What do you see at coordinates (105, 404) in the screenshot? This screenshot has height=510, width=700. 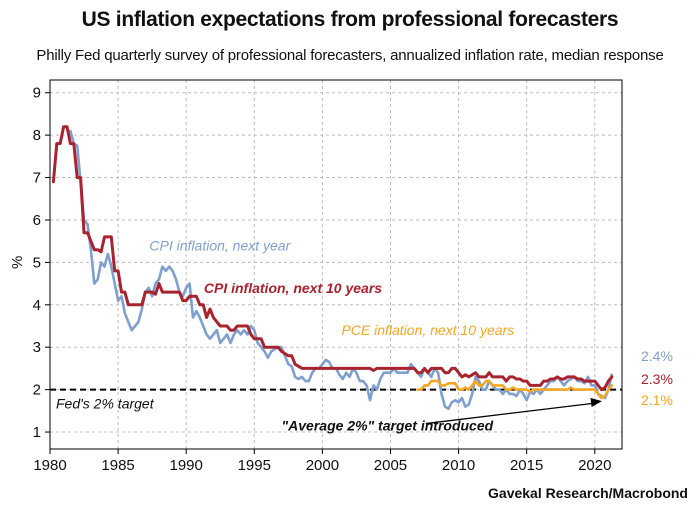 I see `fed-target-label: Fed's 2% target` at bounding box center [105, 404].